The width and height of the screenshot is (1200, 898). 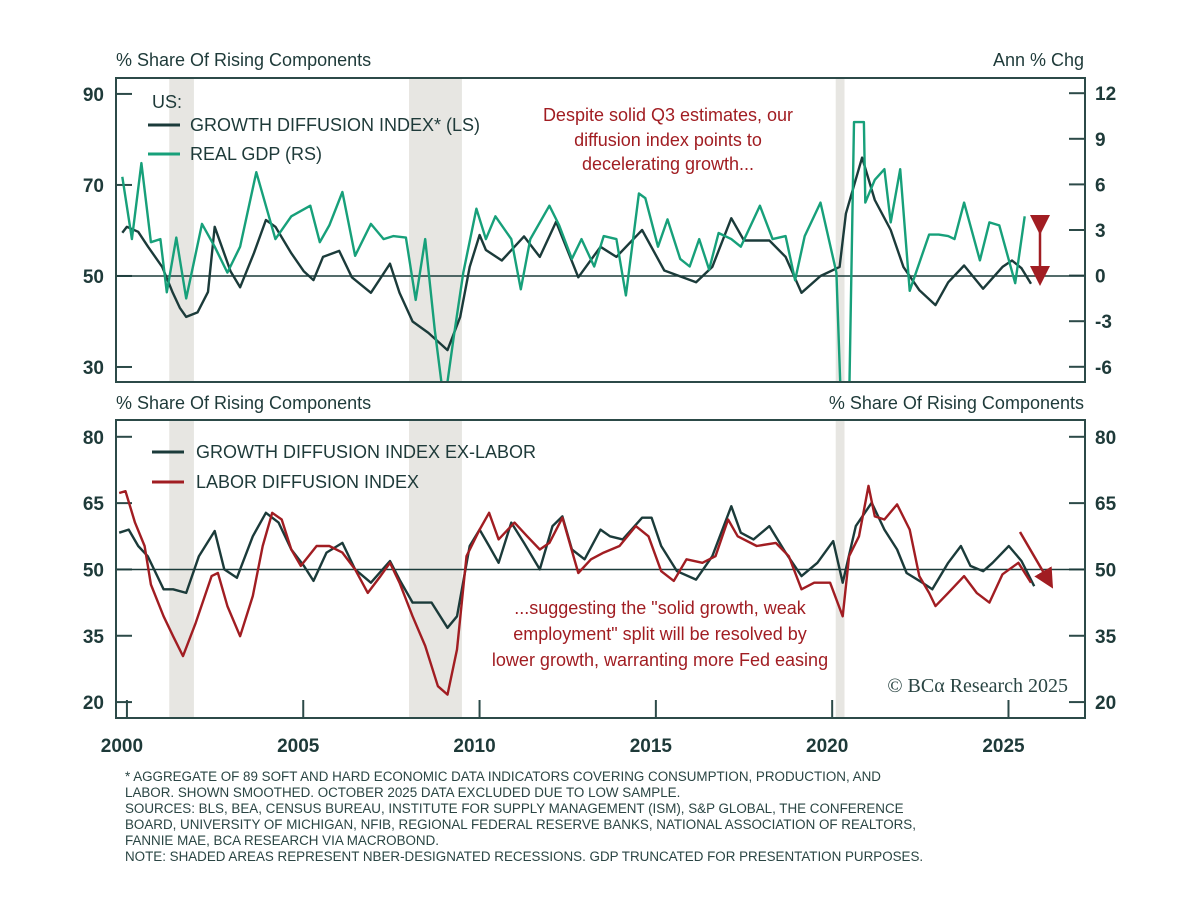 What do you see at coordinates (94, 637) in the screenshot?
I see `left-tick-label: 35` at bounding box center [94, 637].